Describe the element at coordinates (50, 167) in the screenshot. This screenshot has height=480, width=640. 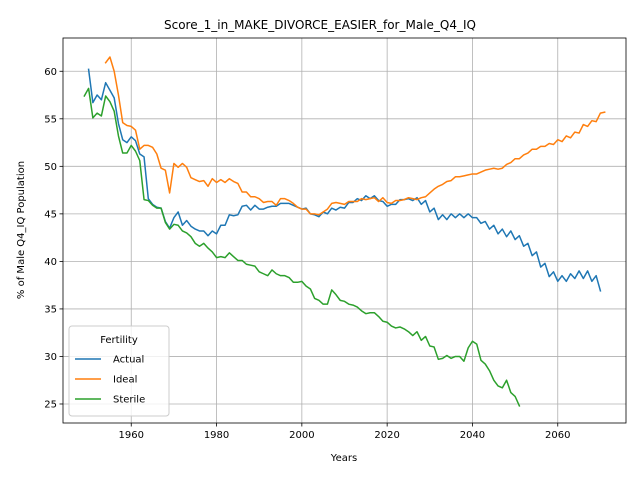
I see `y-tick-label: 50` at that location.